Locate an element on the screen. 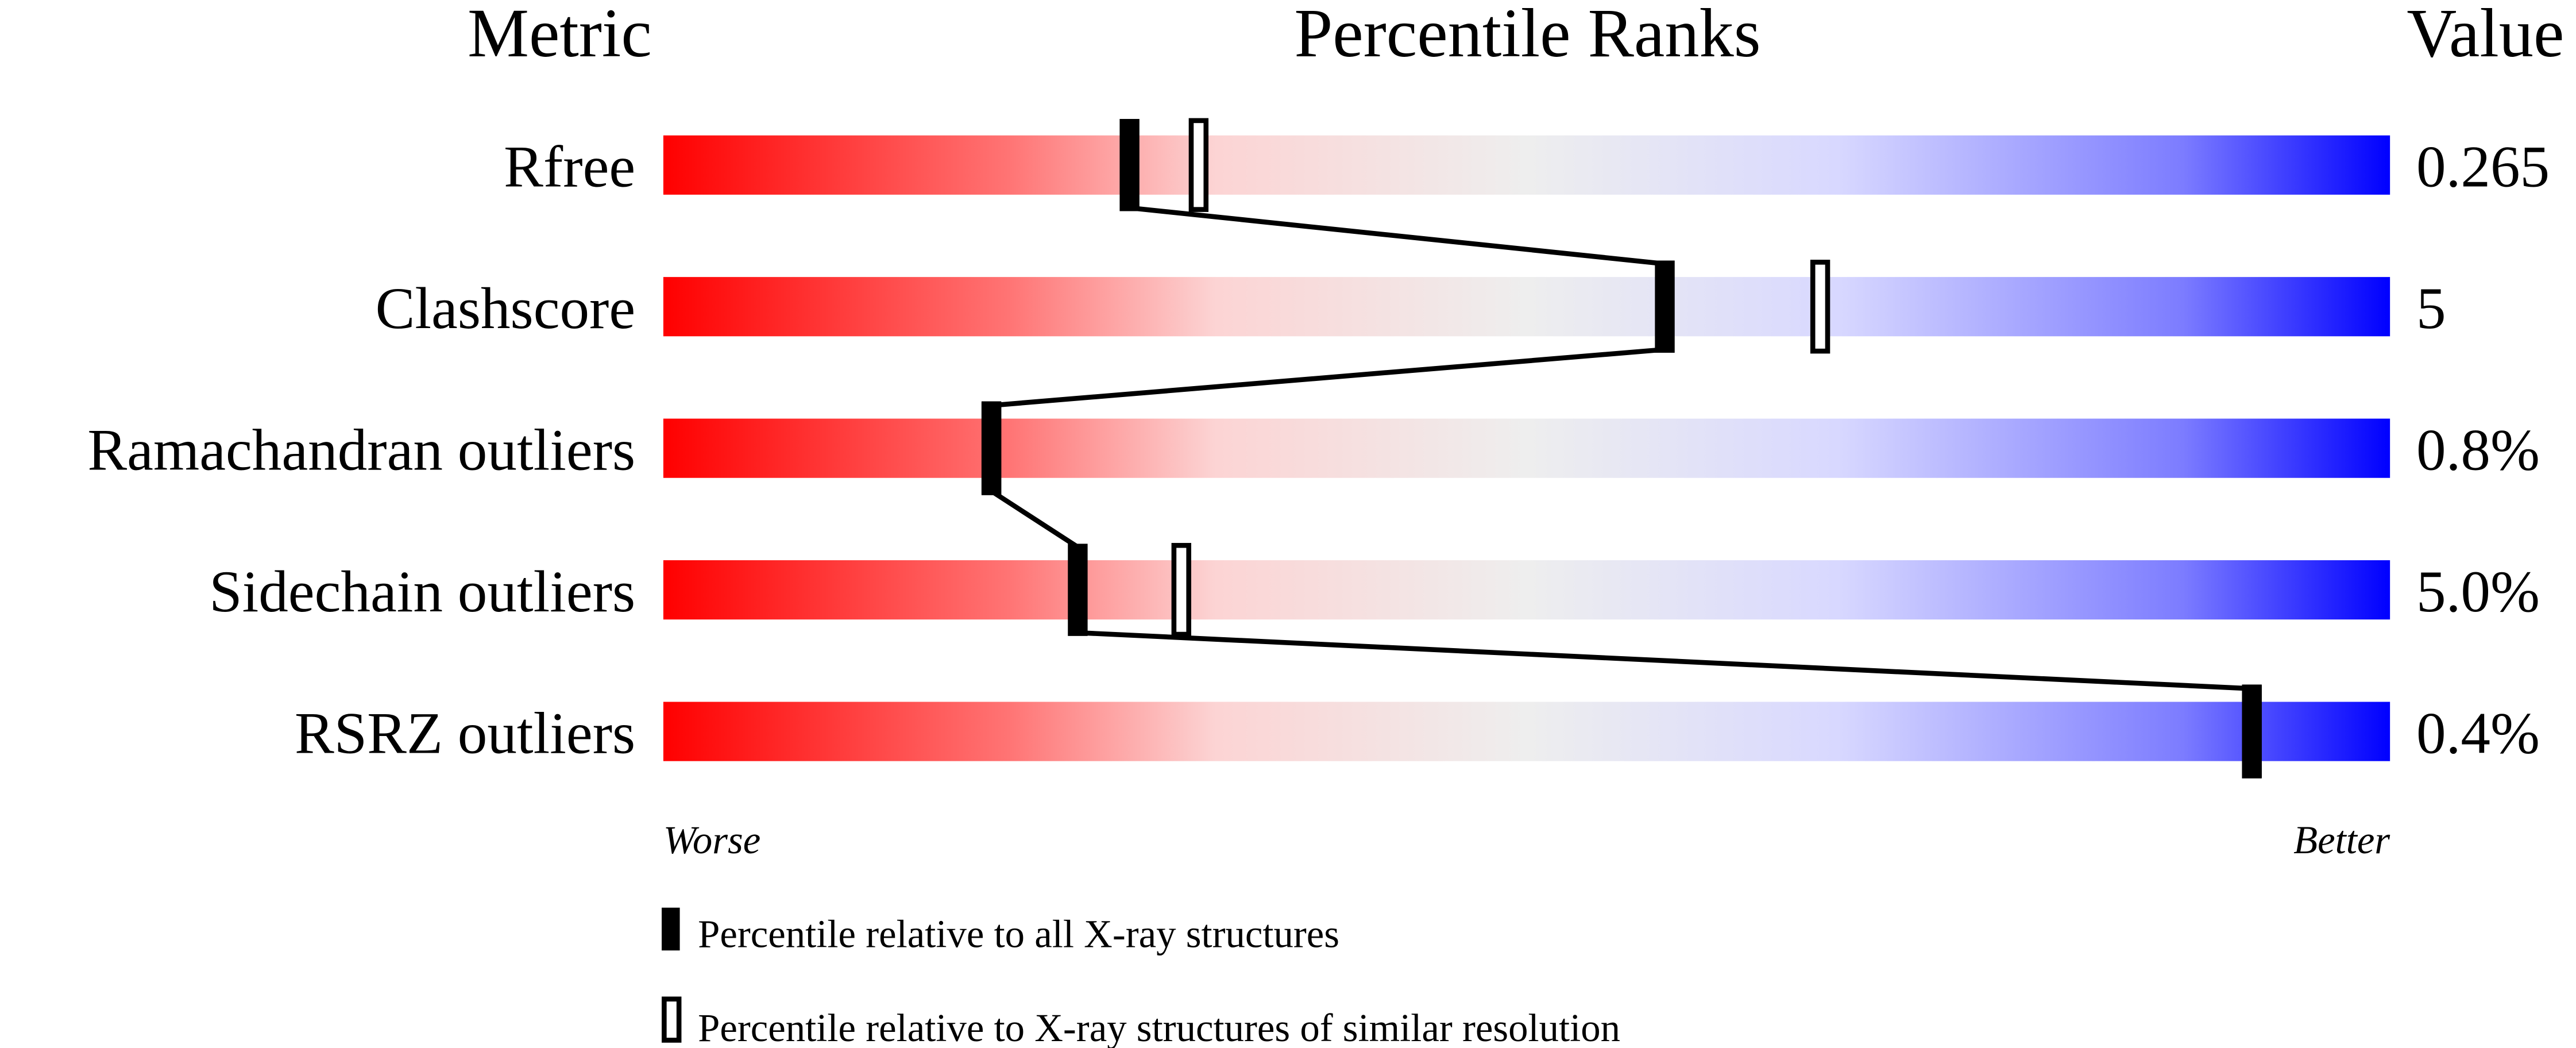  metric-value: 5.0% is located at coordinates (2478, 592).